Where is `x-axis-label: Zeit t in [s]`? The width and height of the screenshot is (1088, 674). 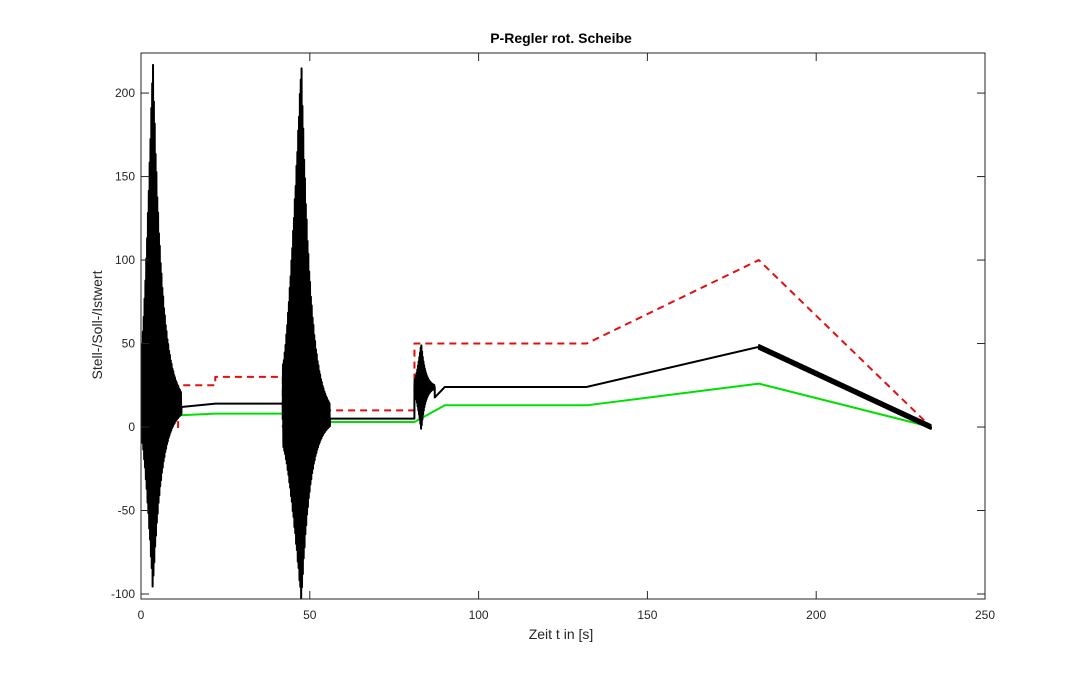 x-axis-label: Zeit t in [s] is located at coordinates (561, 634).